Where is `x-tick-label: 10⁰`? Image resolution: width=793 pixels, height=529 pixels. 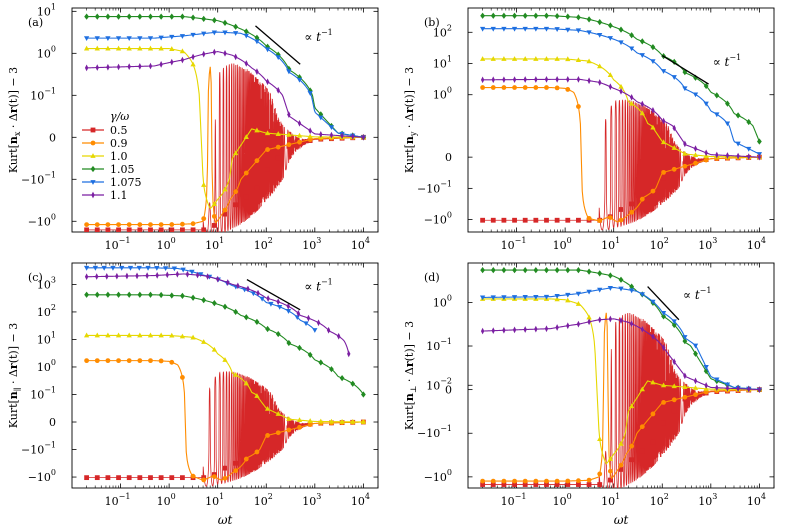 x-tick-label: 10⁰ is located at coordinates (166, 500).